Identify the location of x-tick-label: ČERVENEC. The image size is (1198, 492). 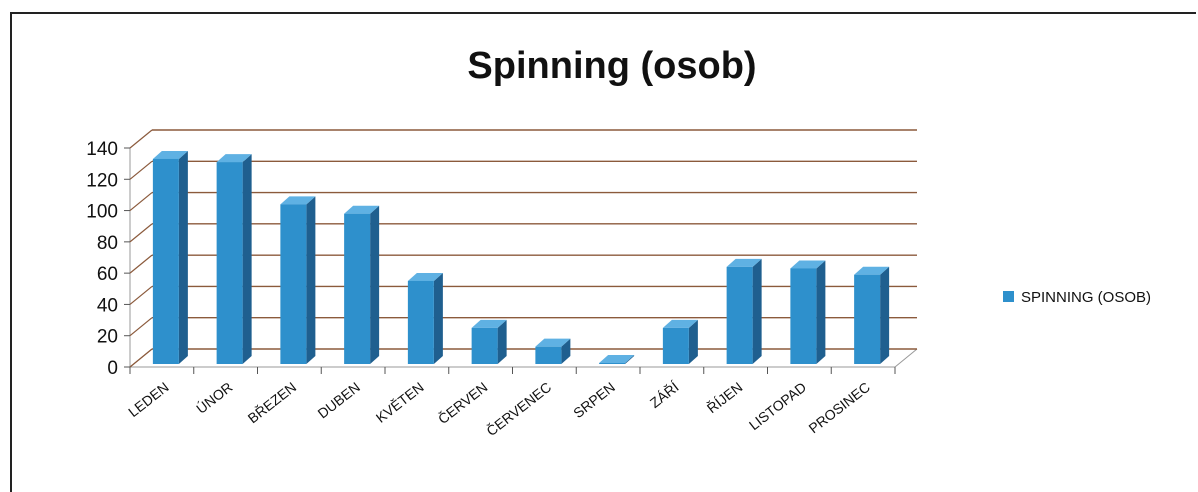
(518, 409).